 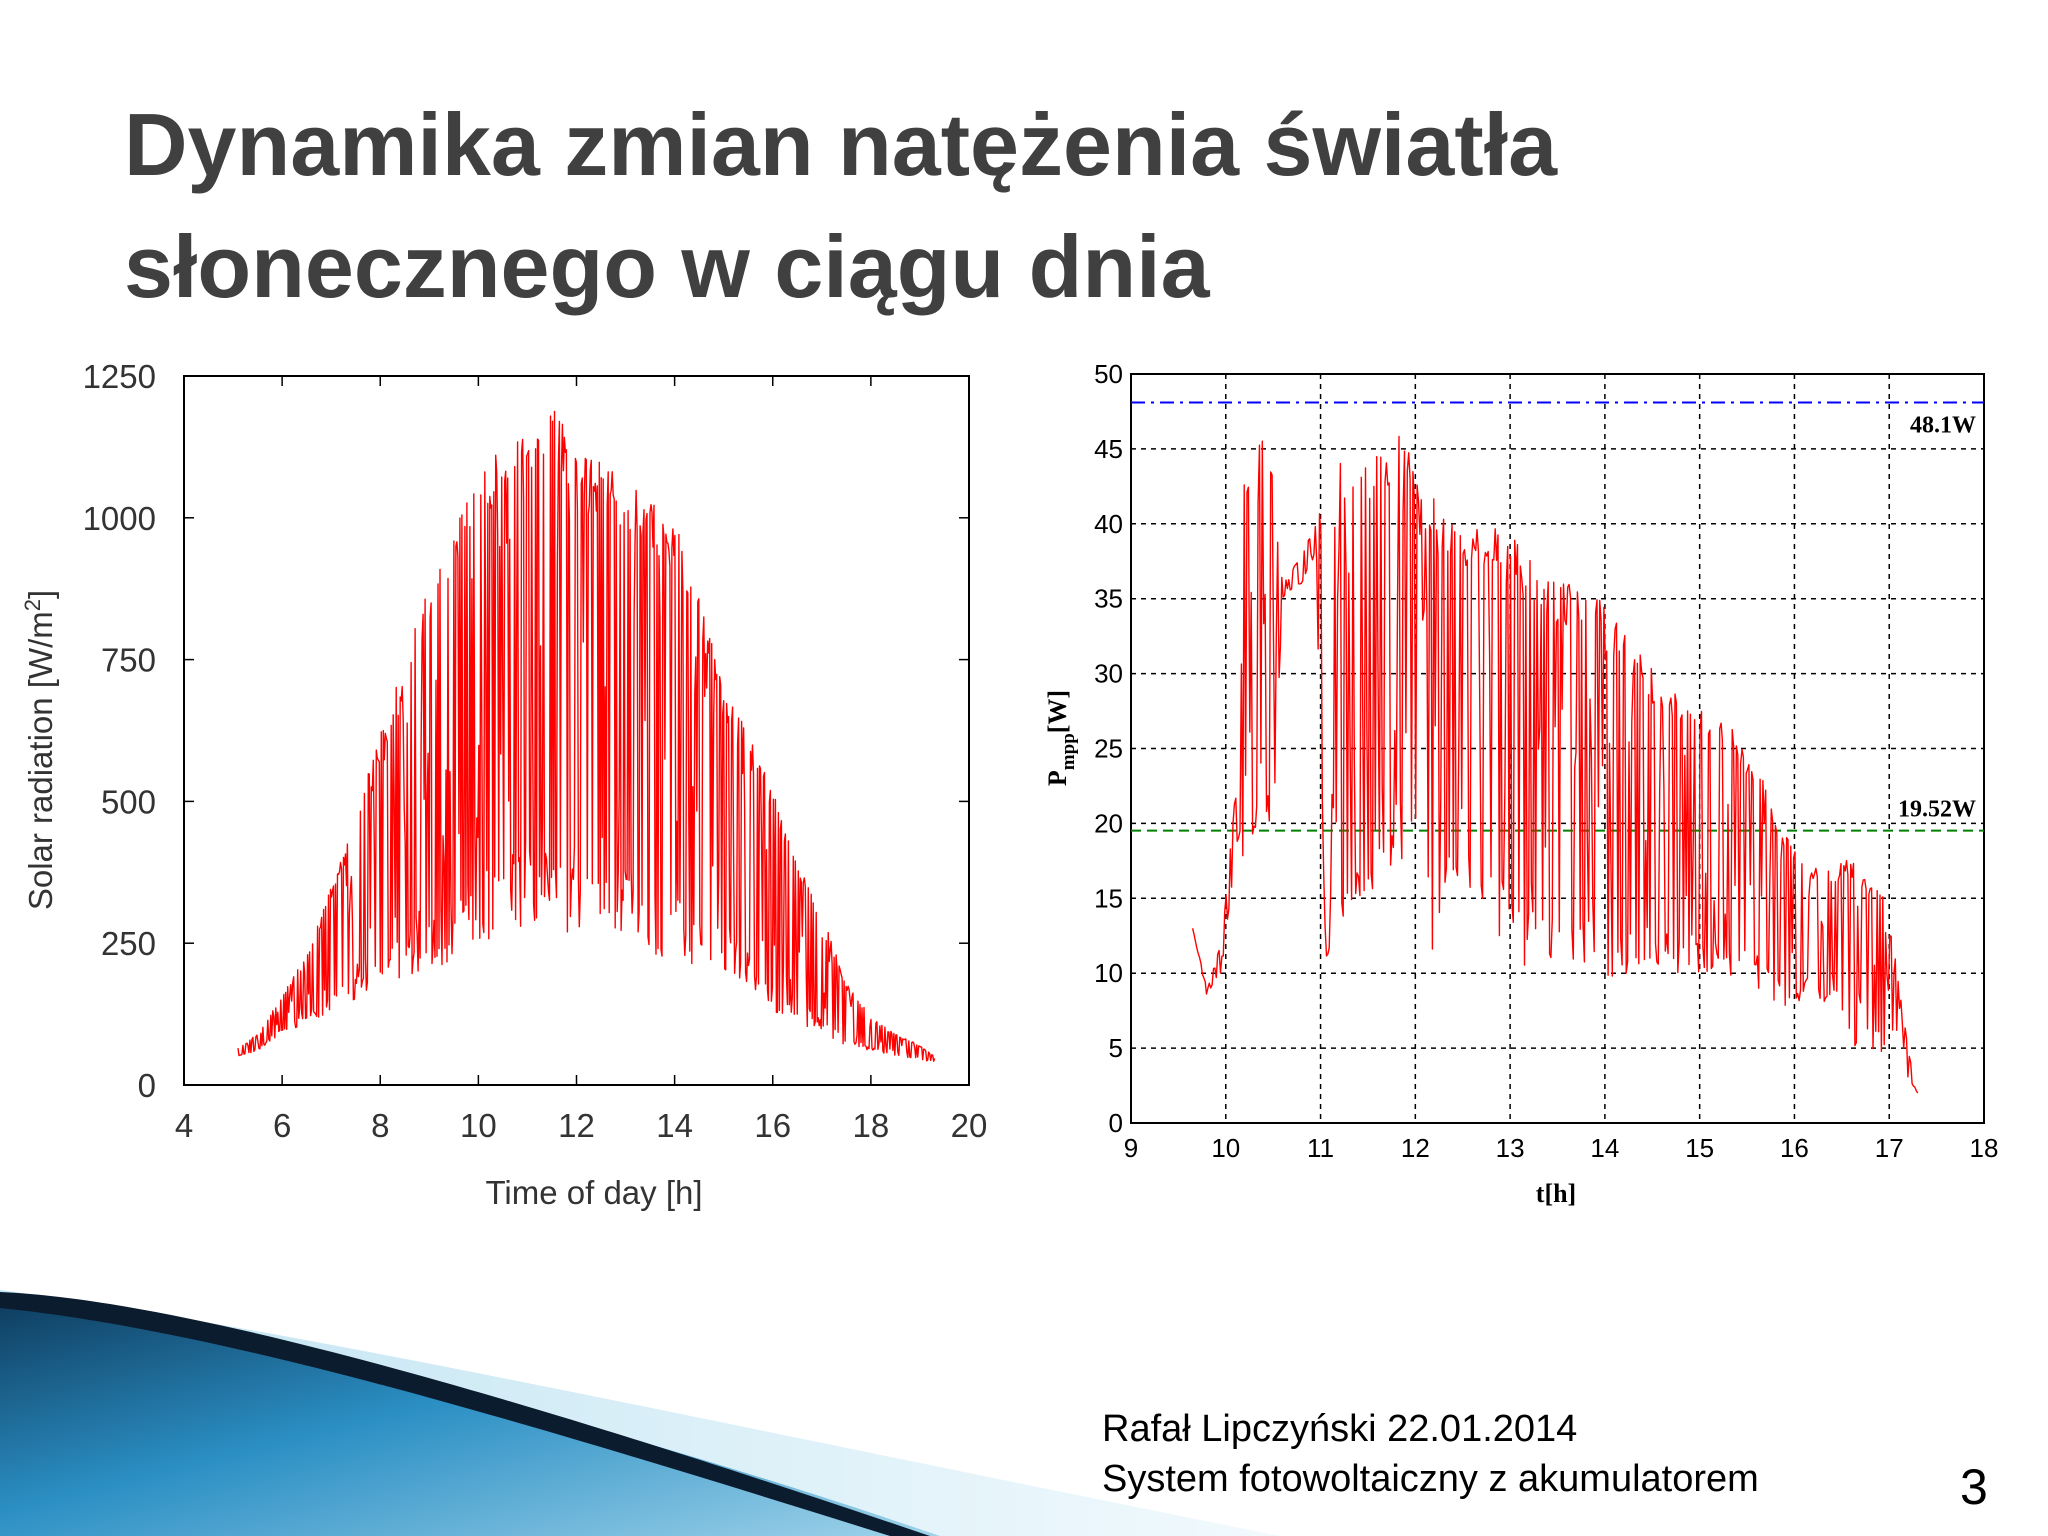 I want to click on x-tick-label: 6, so click(x=282, y=1125).